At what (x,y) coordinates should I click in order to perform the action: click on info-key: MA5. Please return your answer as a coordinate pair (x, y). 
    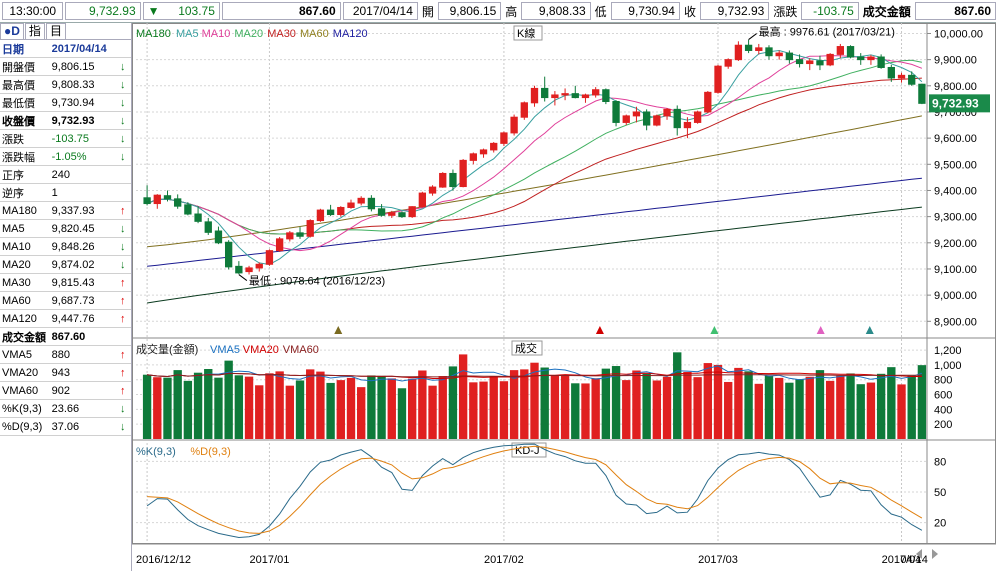
    Looking at the image, I should click on (25, 228).